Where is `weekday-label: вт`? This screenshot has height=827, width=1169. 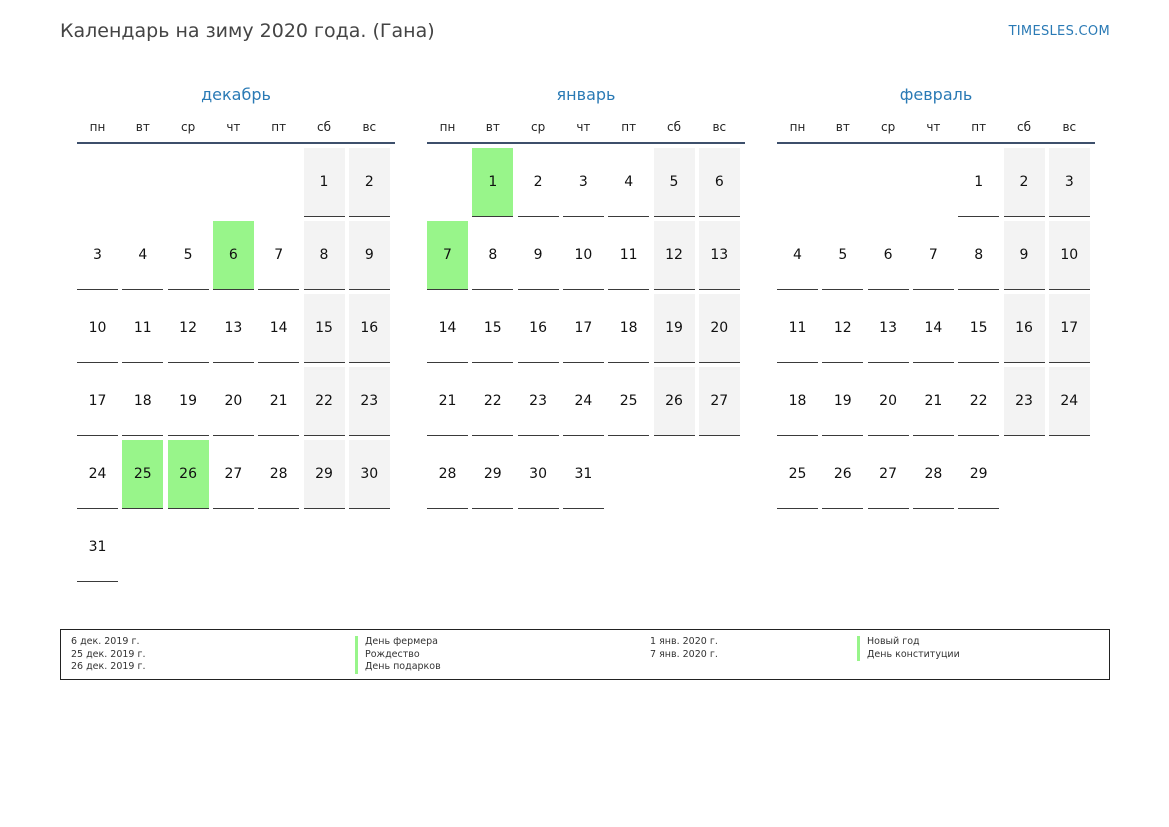
weekday-label: вт is located at coordinates (142, 127).